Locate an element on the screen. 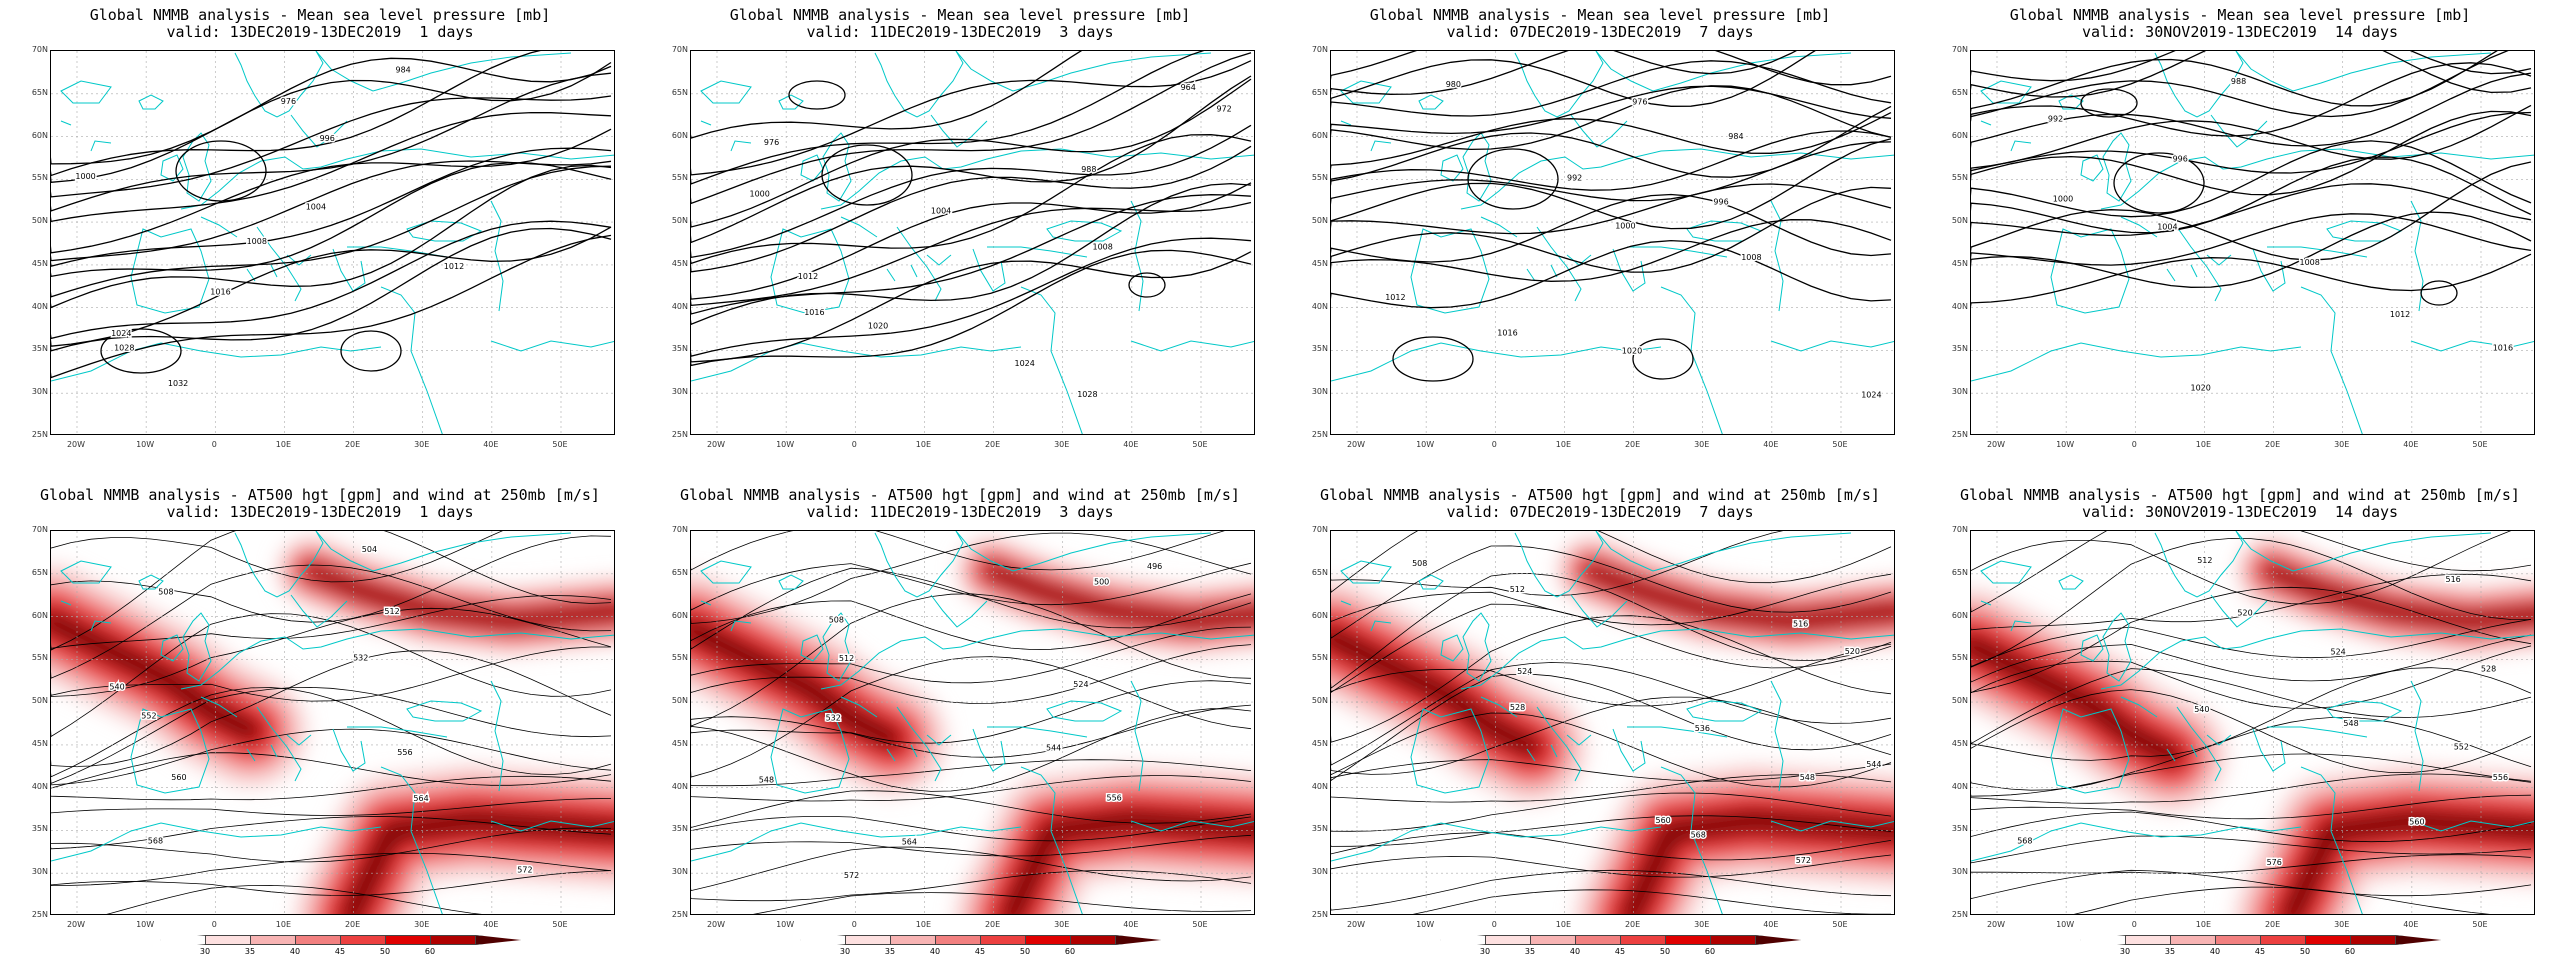  hgt-contour-label: 536 is located at coordinates (1702, 728).